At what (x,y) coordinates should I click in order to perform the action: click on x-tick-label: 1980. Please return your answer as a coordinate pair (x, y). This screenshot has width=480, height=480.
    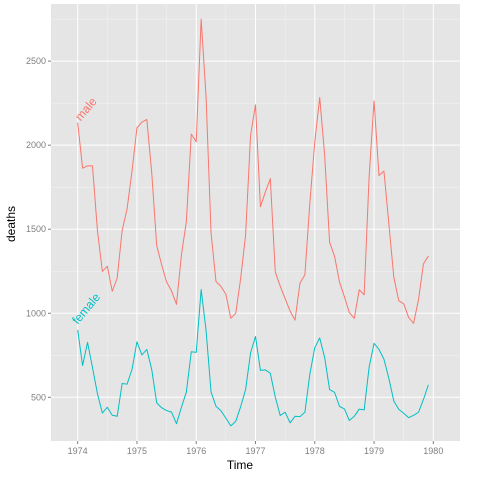
    Looking at the image, I should click on (433, 451).